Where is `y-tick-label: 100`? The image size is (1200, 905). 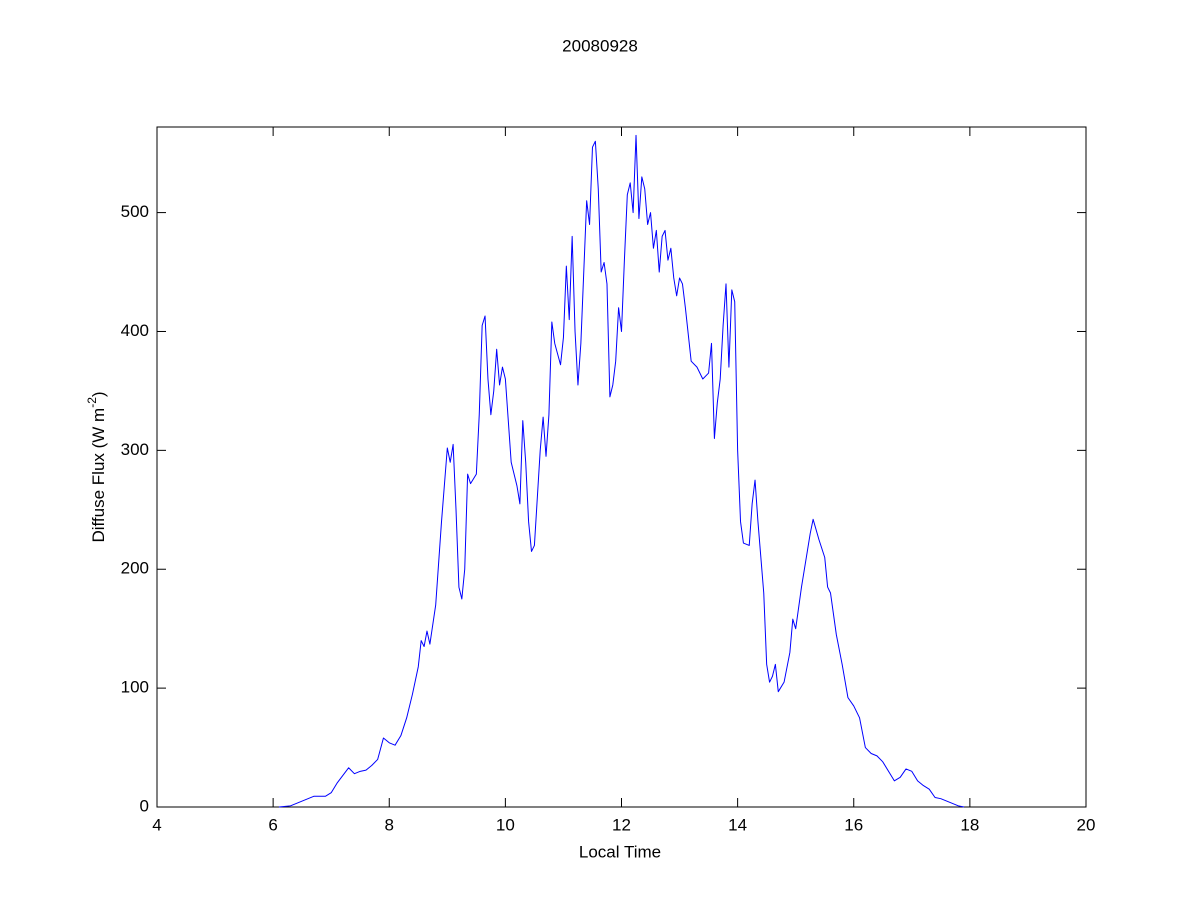
y-tick-label: 100 is located at coordinates (135, 687).